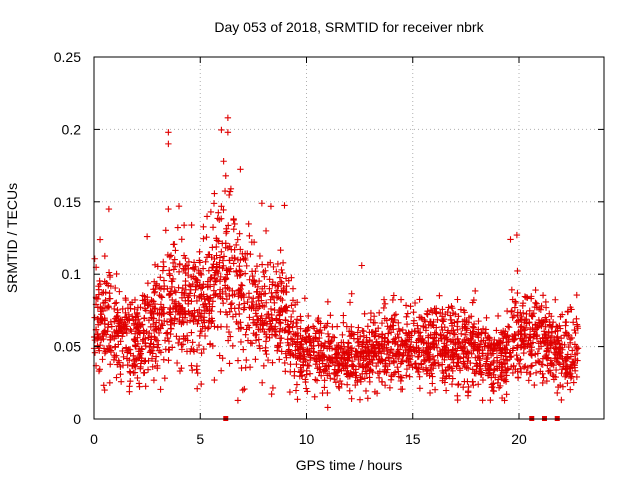 Image resolution: width=640 pixels, height=480 pixels. Describe the element at coordinates (307, 439) in the screenshot. I see `x-tick-label: 10` at that location.